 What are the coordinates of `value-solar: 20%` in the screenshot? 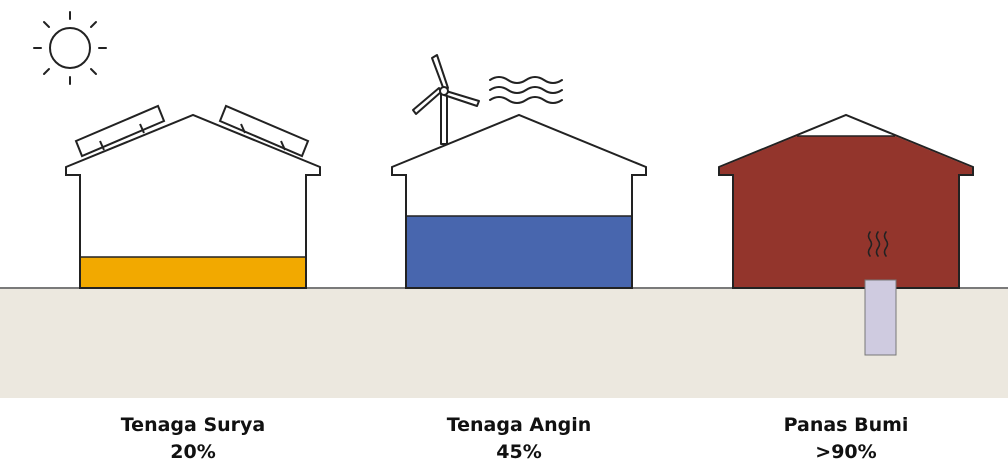 It's located at (193, 452).